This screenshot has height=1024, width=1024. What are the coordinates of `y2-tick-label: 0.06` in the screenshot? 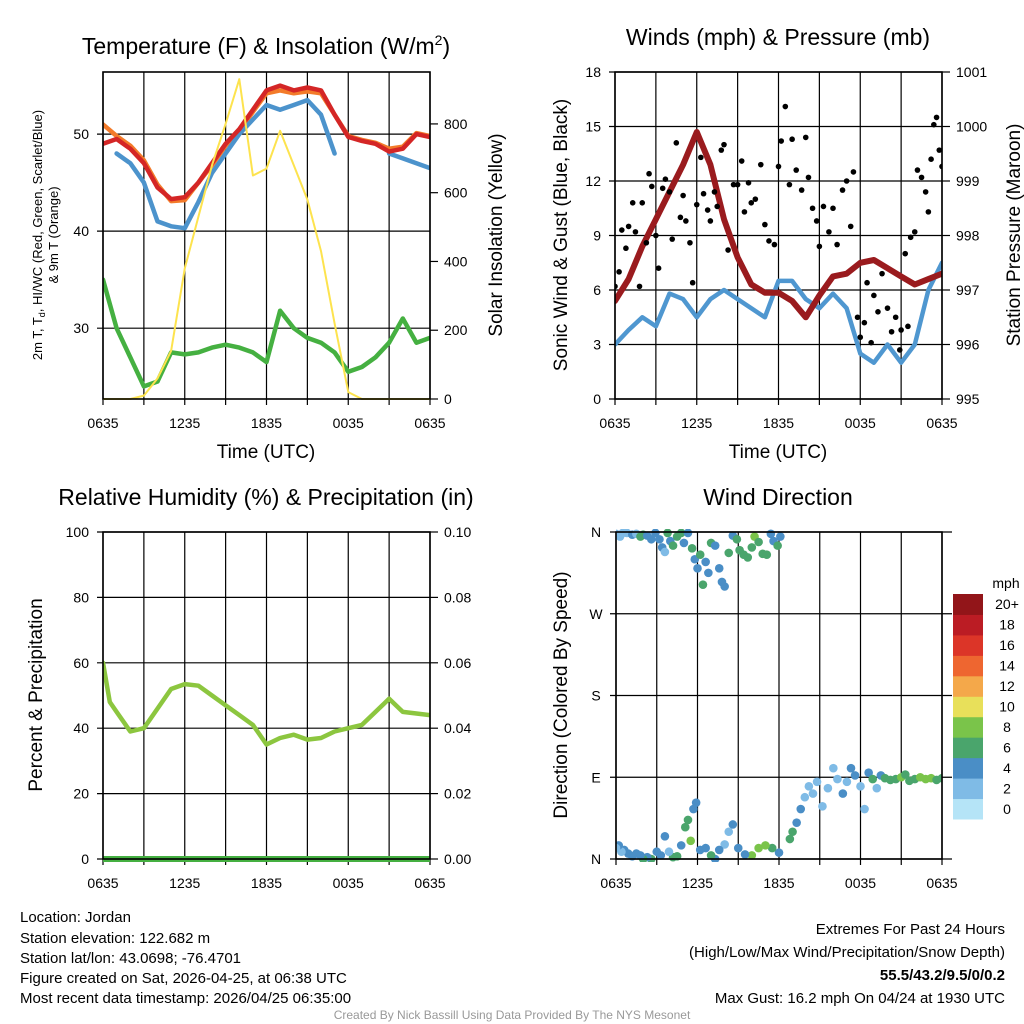 It's located at (457, 663).